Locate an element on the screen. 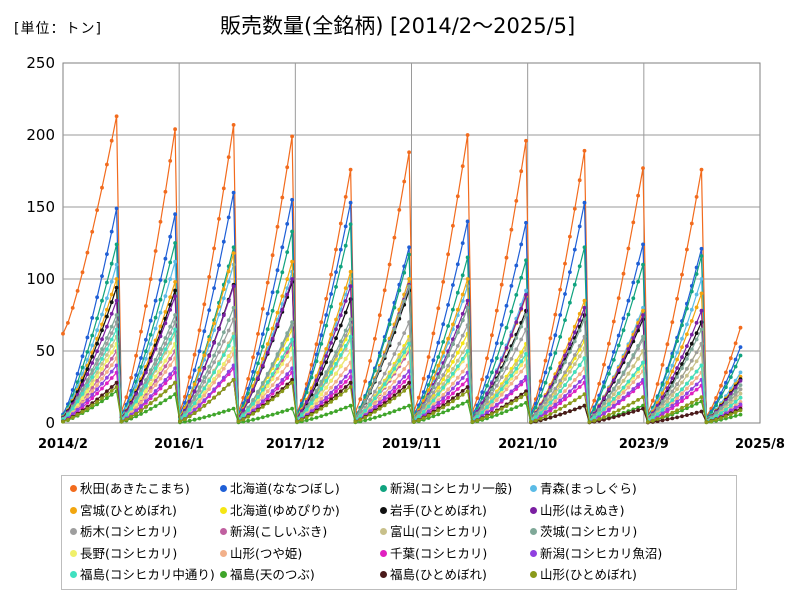 The height and width of the screenshot is (600, 800). legend-item: 宮城(ひとめぼれ) is located at coordinates (123, 511).